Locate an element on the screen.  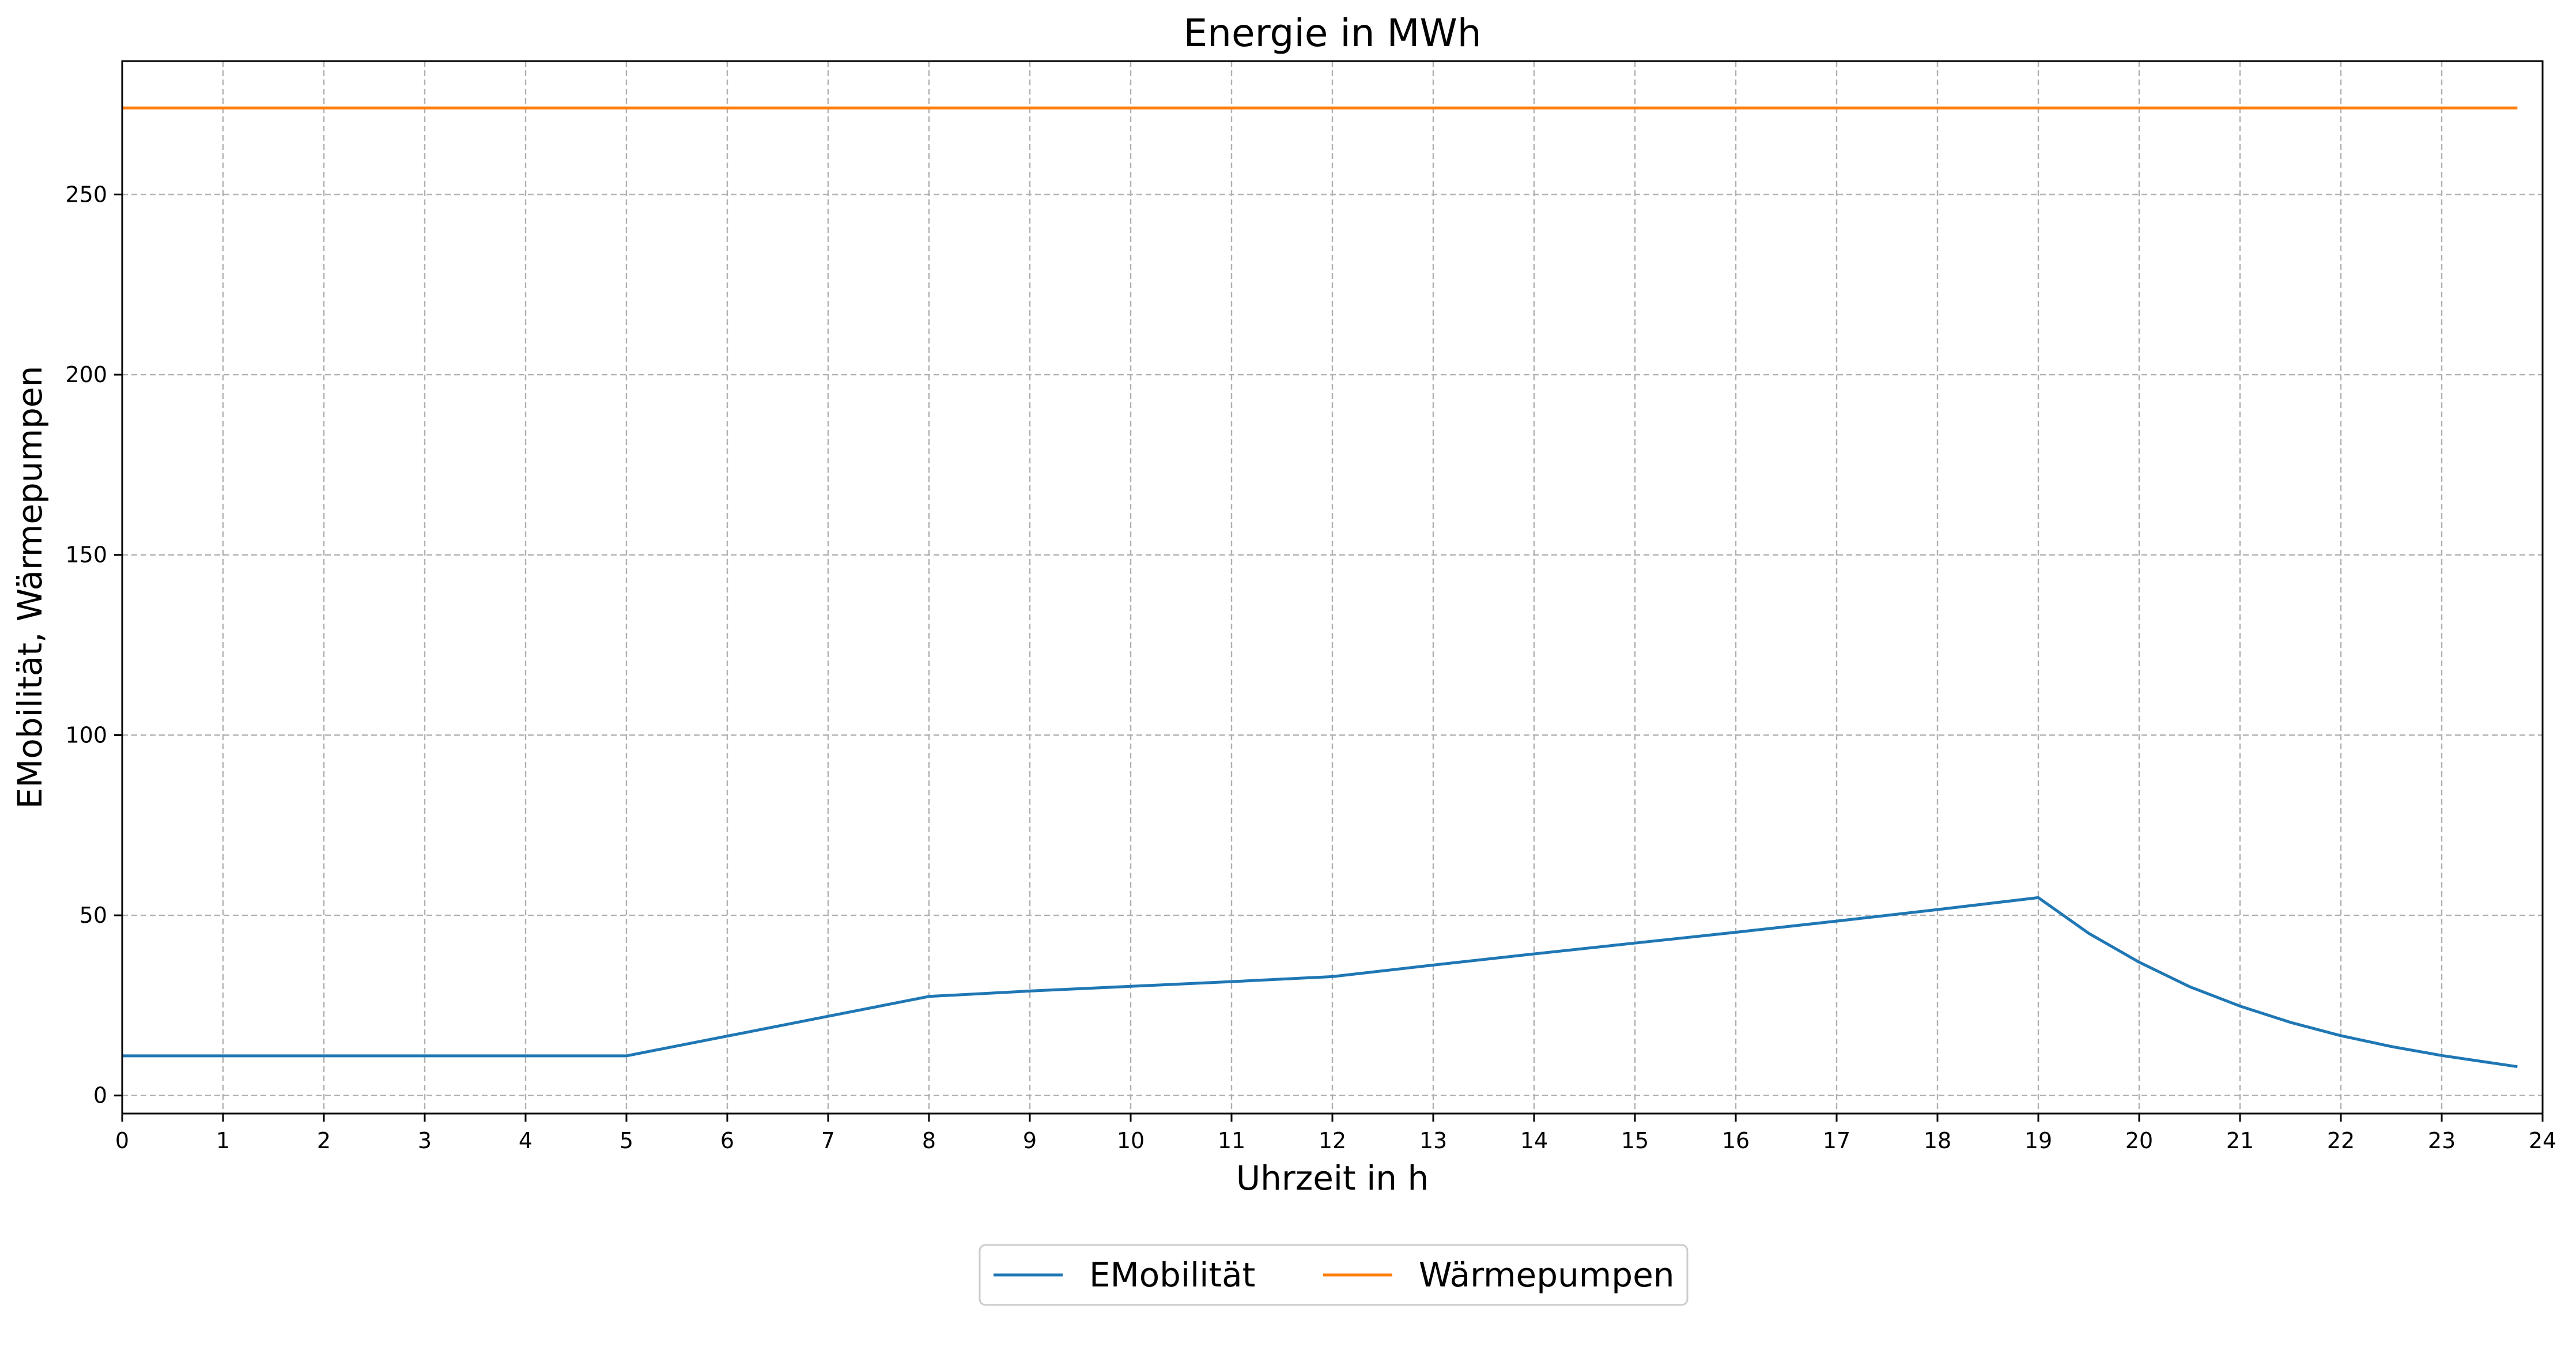
x-tick-label: 23 is located at coordinates (2442, 1140).